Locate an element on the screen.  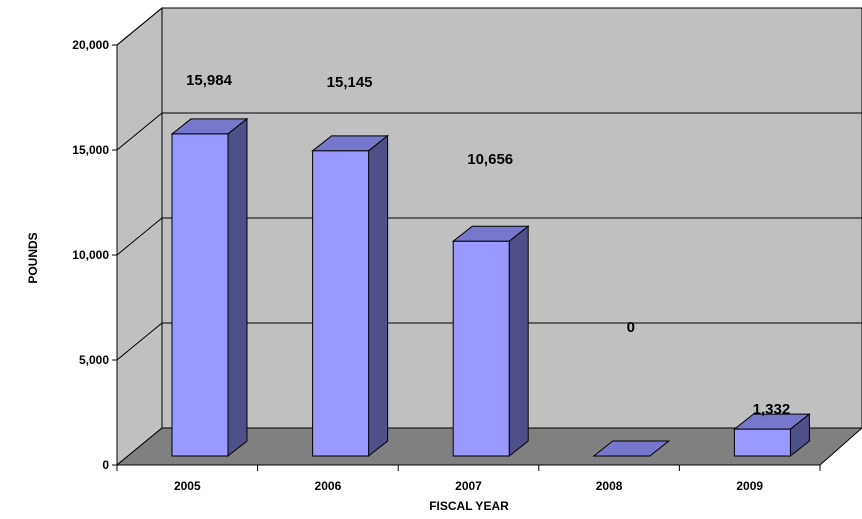
data-label: 15,984 is located at coordinates (209, 80).